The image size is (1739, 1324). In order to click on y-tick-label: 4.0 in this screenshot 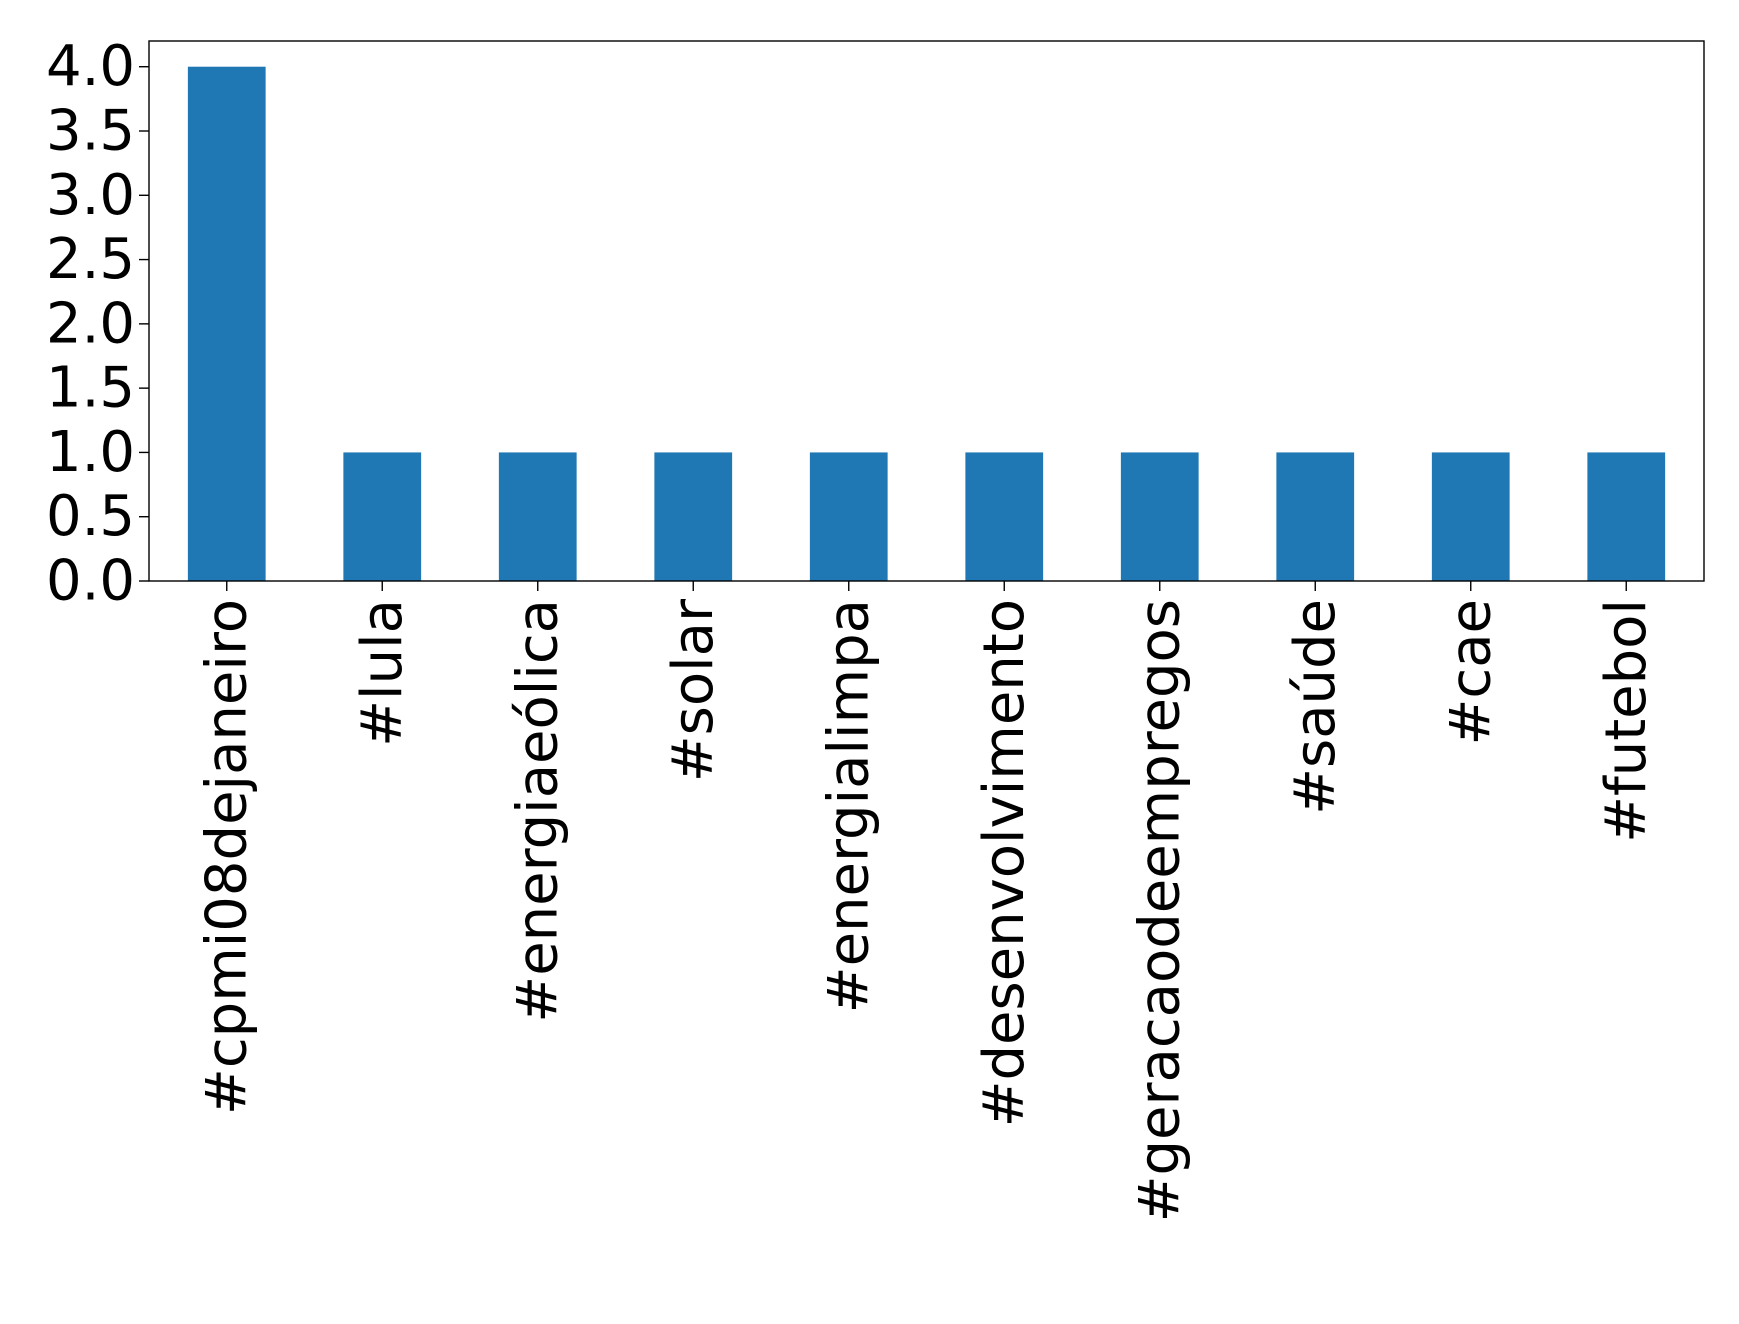, I will do `click(90, 66)`.